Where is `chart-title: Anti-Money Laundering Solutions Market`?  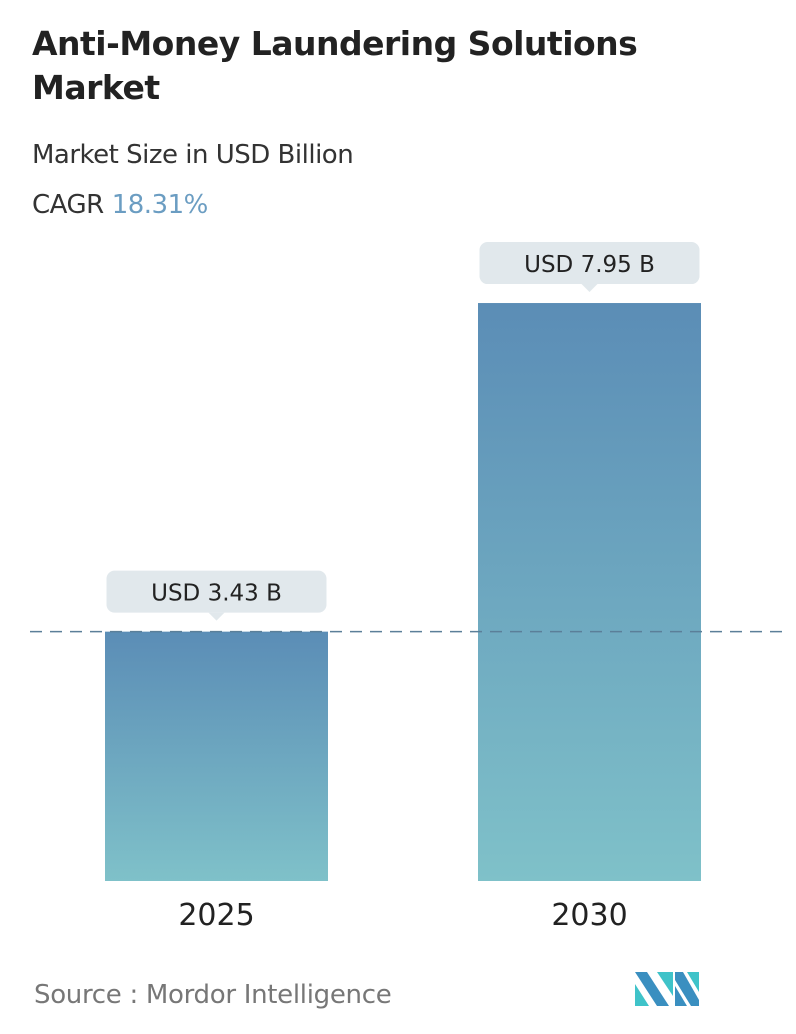 chart-title: Anti-Money Laundering Solutions Market is located at coordinates (335, 65).